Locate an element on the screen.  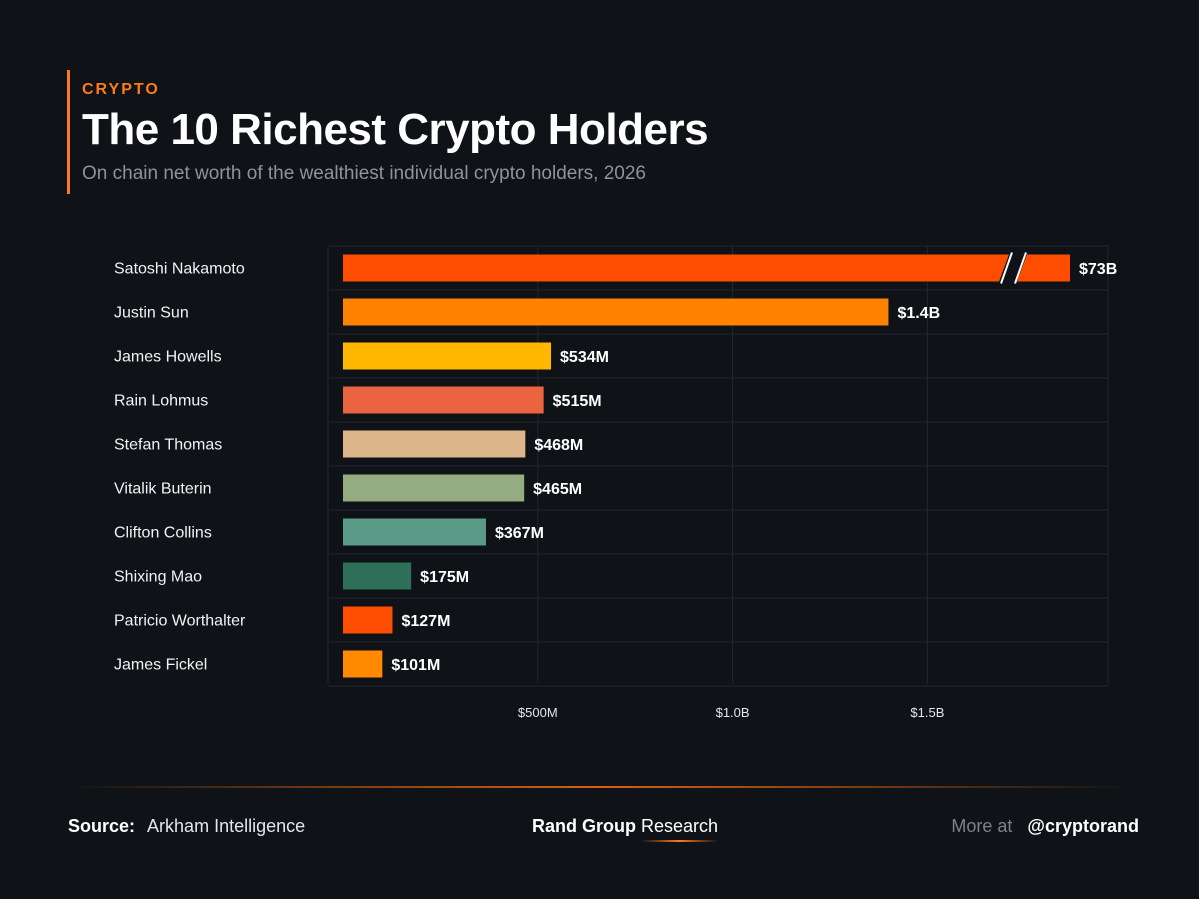
brand: Rand Group Research is located at coordinates (625, 829).